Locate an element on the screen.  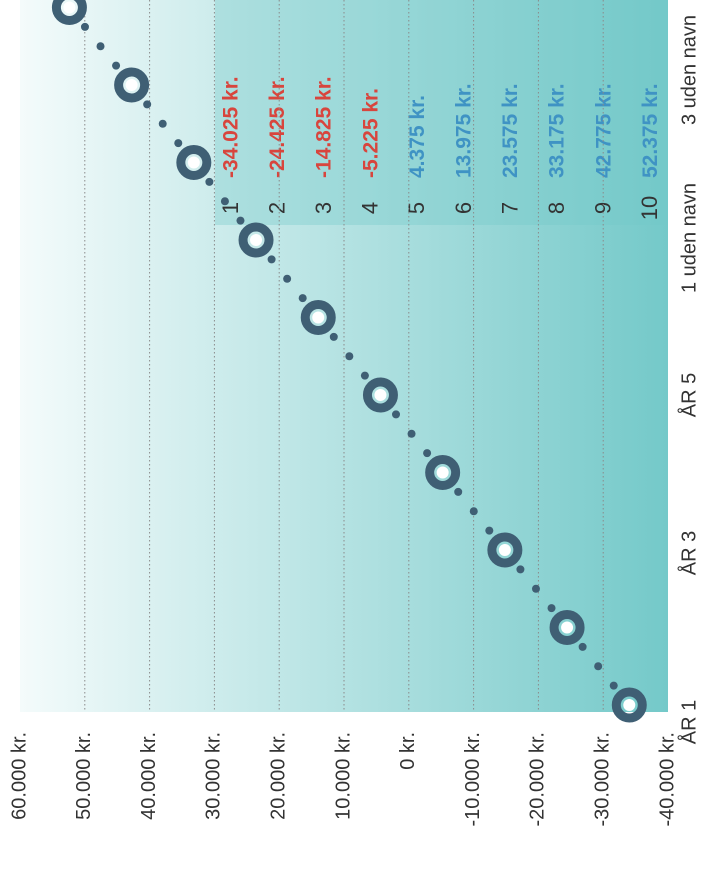
y-tick-label: -10.000 kr. is located at coordinates (473, 779).